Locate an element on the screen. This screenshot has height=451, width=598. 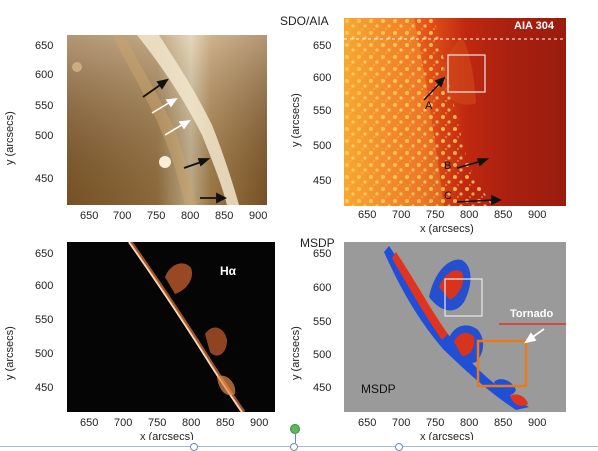
y-axis-title-bottom-right: y (arcsecs) is located at coordinates (296, 353).